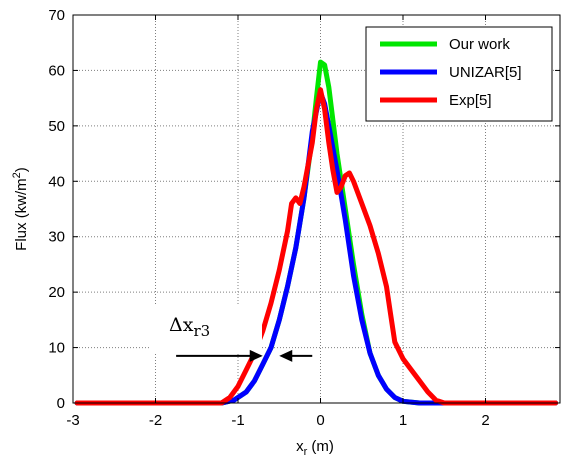  I want to click on y-axis-label-end: ), so click(21, 169).